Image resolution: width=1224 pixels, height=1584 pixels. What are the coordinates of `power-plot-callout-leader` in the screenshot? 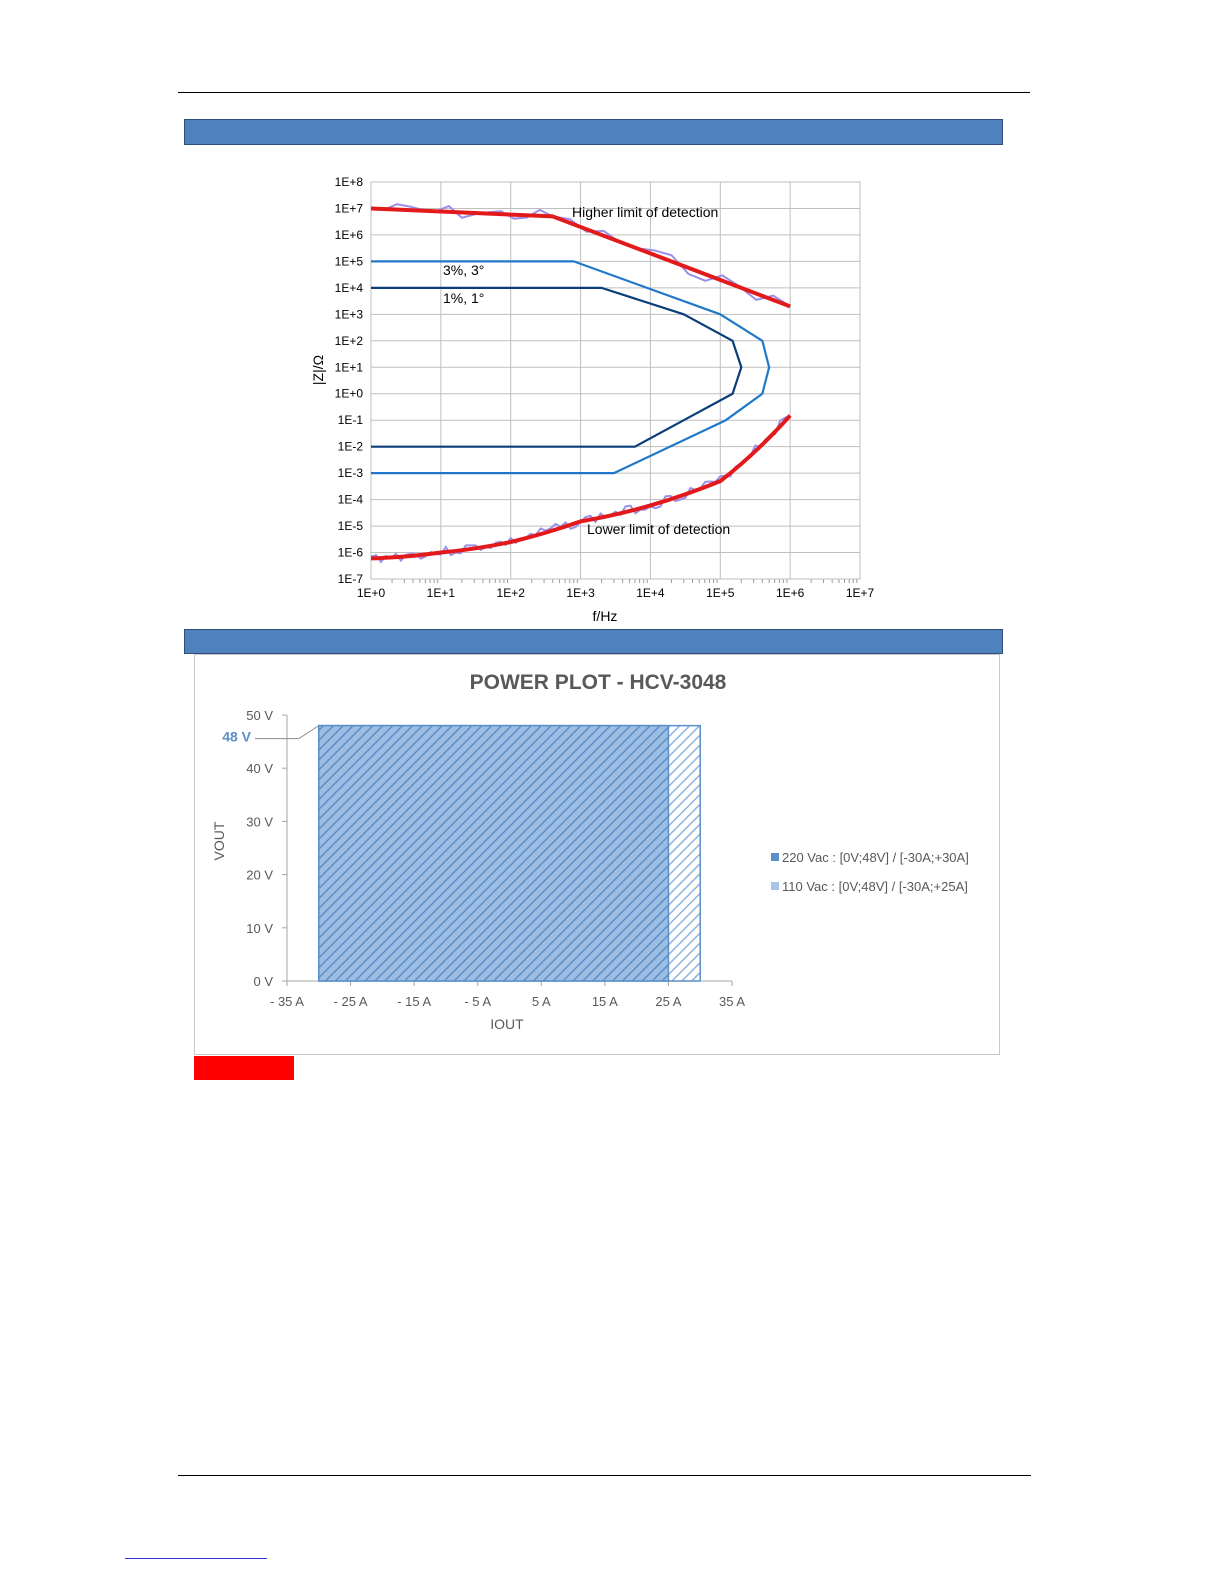 It's located at (287, 732).